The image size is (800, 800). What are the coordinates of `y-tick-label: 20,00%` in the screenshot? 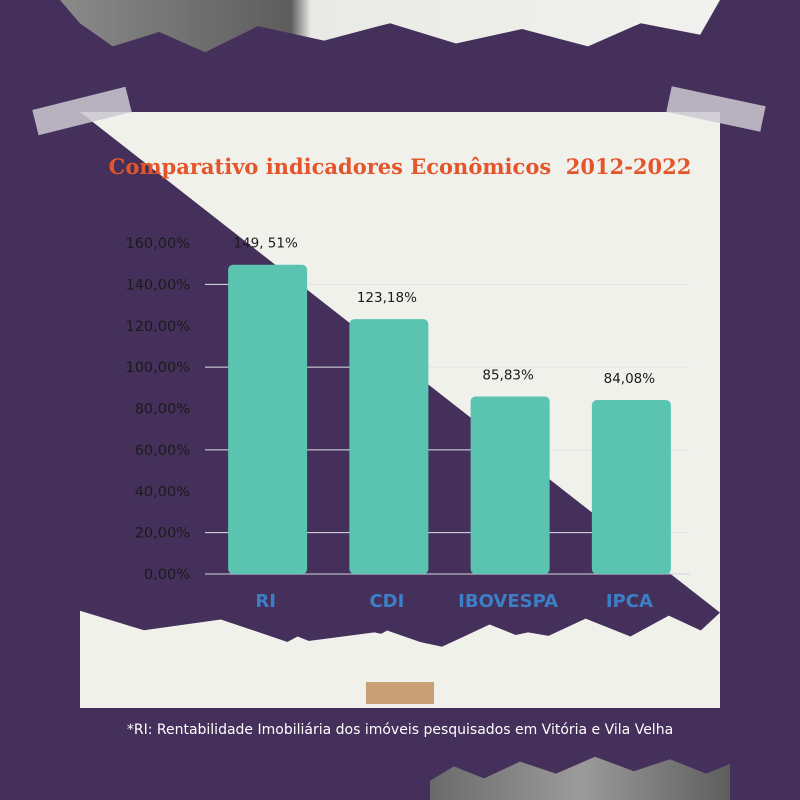 It's located at (162, 534).